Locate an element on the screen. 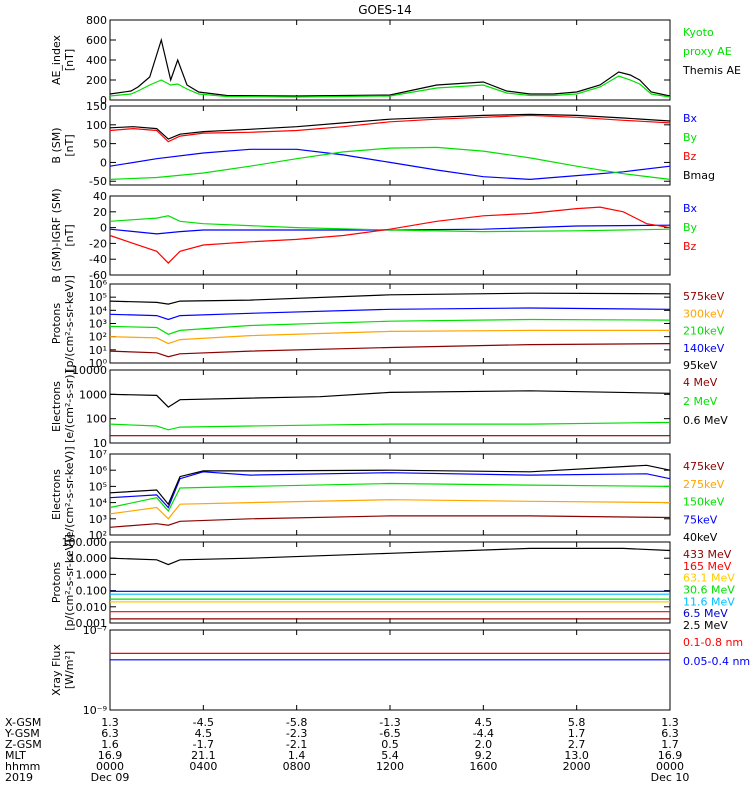 The image size is (750, 804). x-axis-value: -5.8 is located at coordinates (296, 722).